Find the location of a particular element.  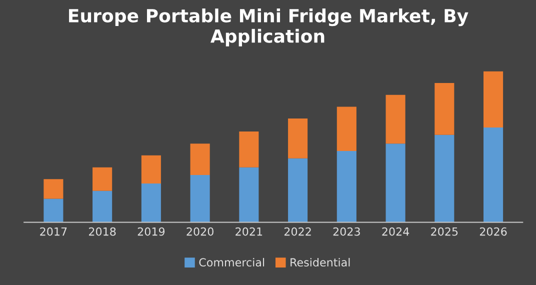

legend-label: Residential is located at coordinates (320, 262).